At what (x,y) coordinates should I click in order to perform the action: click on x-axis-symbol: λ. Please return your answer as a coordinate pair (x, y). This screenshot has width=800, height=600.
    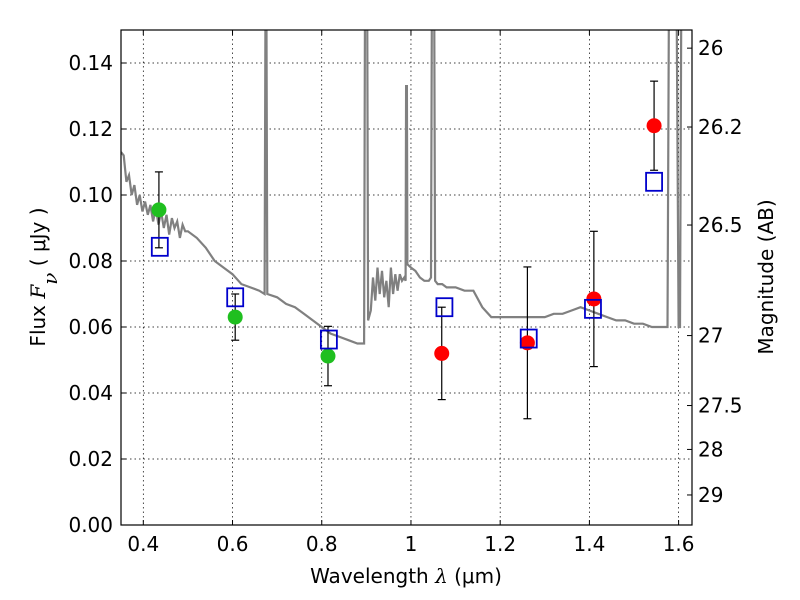
    Looking at the image, I should click on (441, 576).